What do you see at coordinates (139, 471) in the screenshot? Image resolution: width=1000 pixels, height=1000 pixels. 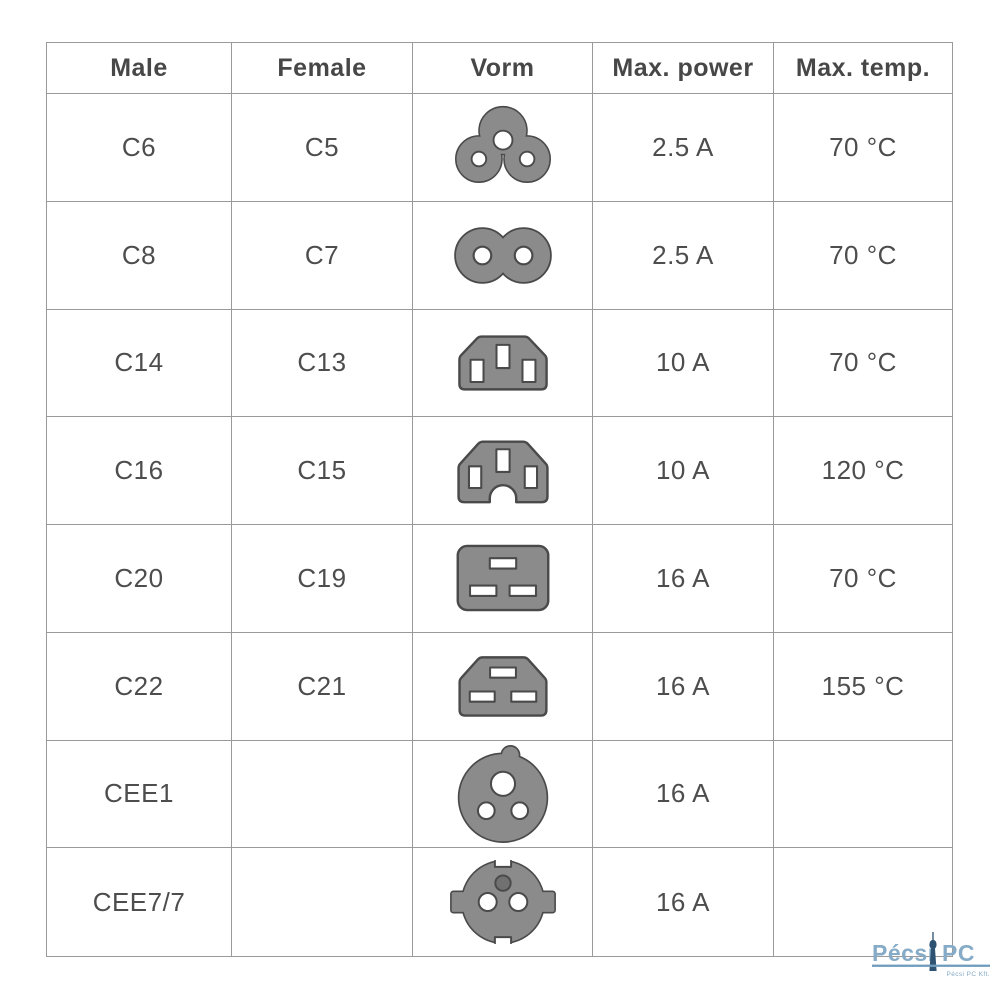 I see `cell-male: C16` at bounding box center [139, 471].